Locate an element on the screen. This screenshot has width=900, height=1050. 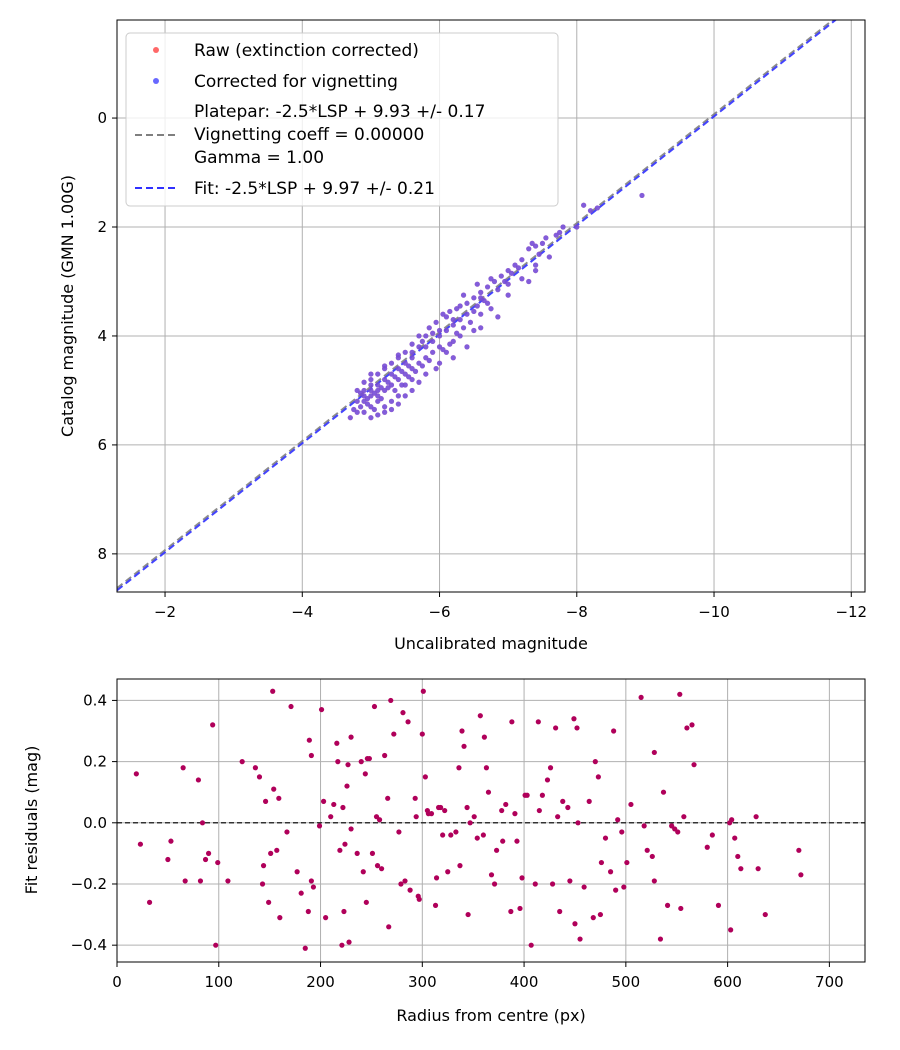
bottom-x-tick-label: 500 is located at coordinates (626, 982).